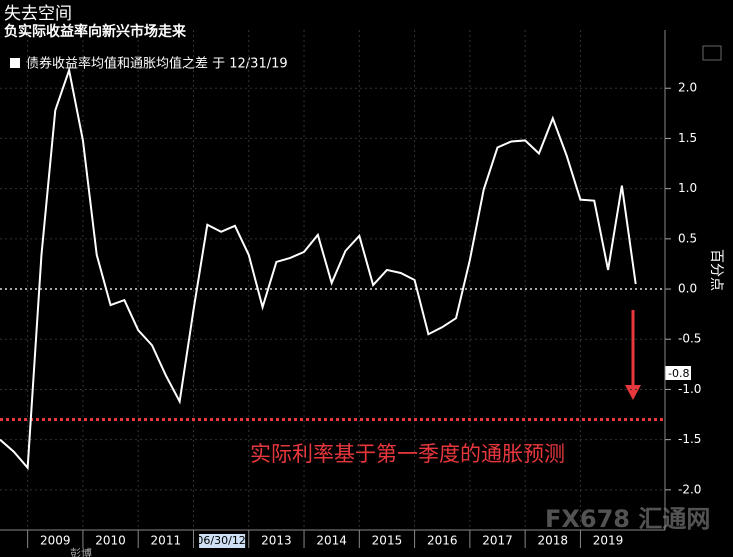  Describe the element at coordinates (689, 439) in the screenshot. I see `y-tick-label: -1.5` at that location.